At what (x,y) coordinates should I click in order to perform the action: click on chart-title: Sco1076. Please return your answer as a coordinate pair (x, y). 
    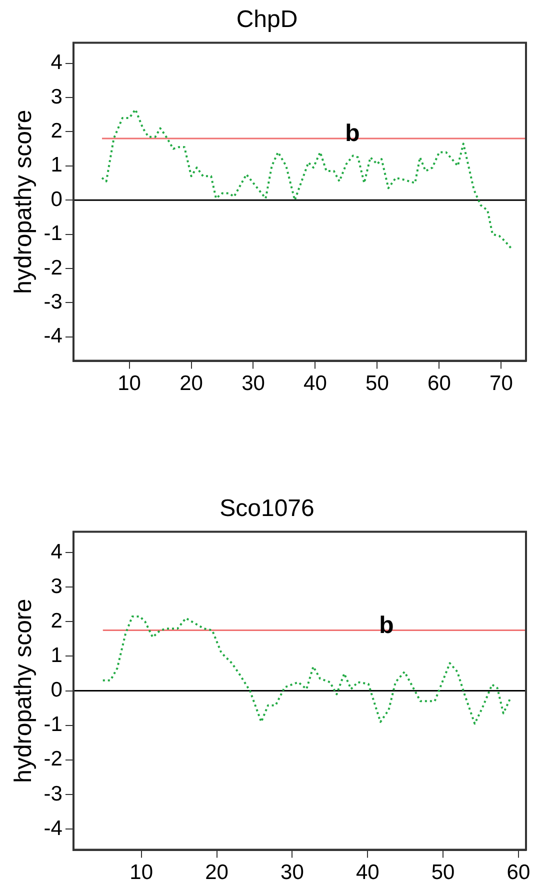
    Looking at the image, I should click on (267, 508).